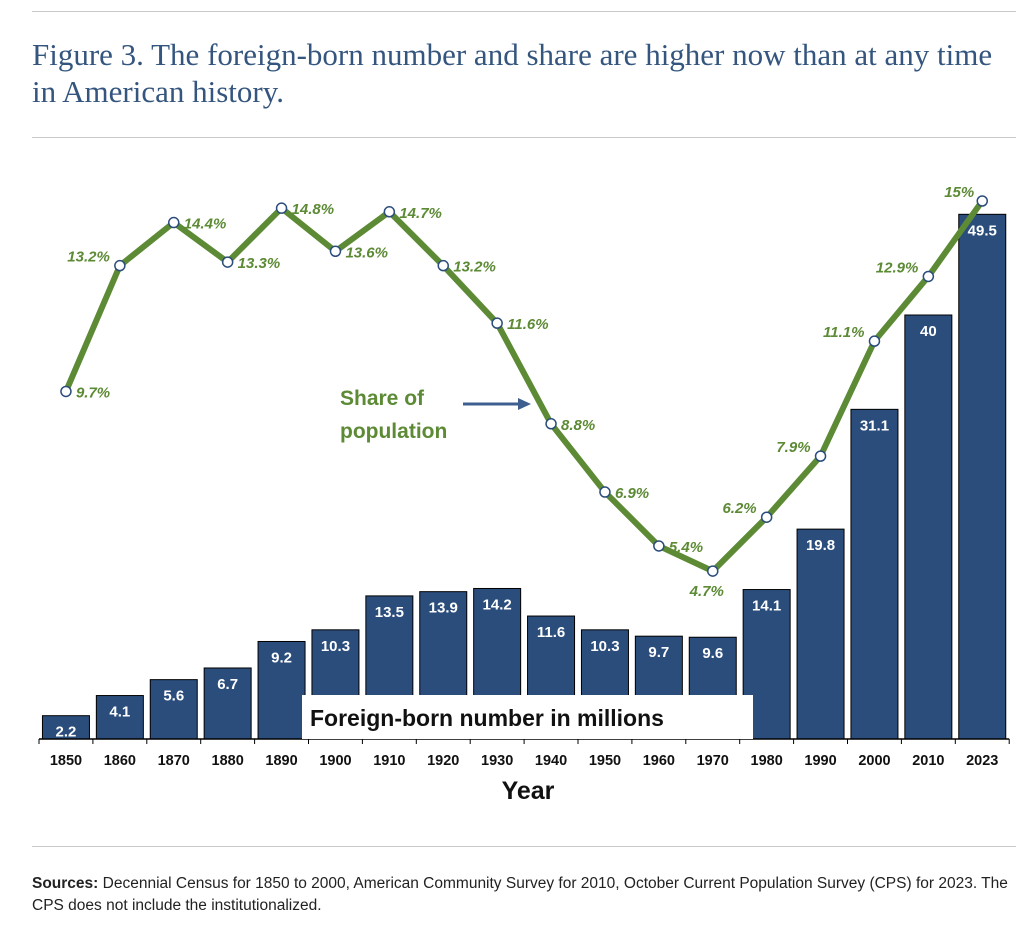 The image size is (1024, 934). What do you see at coordinates (959, 192) in the screenshot?
I see `share-value-label: 15%` at bounding box center [959, 192].